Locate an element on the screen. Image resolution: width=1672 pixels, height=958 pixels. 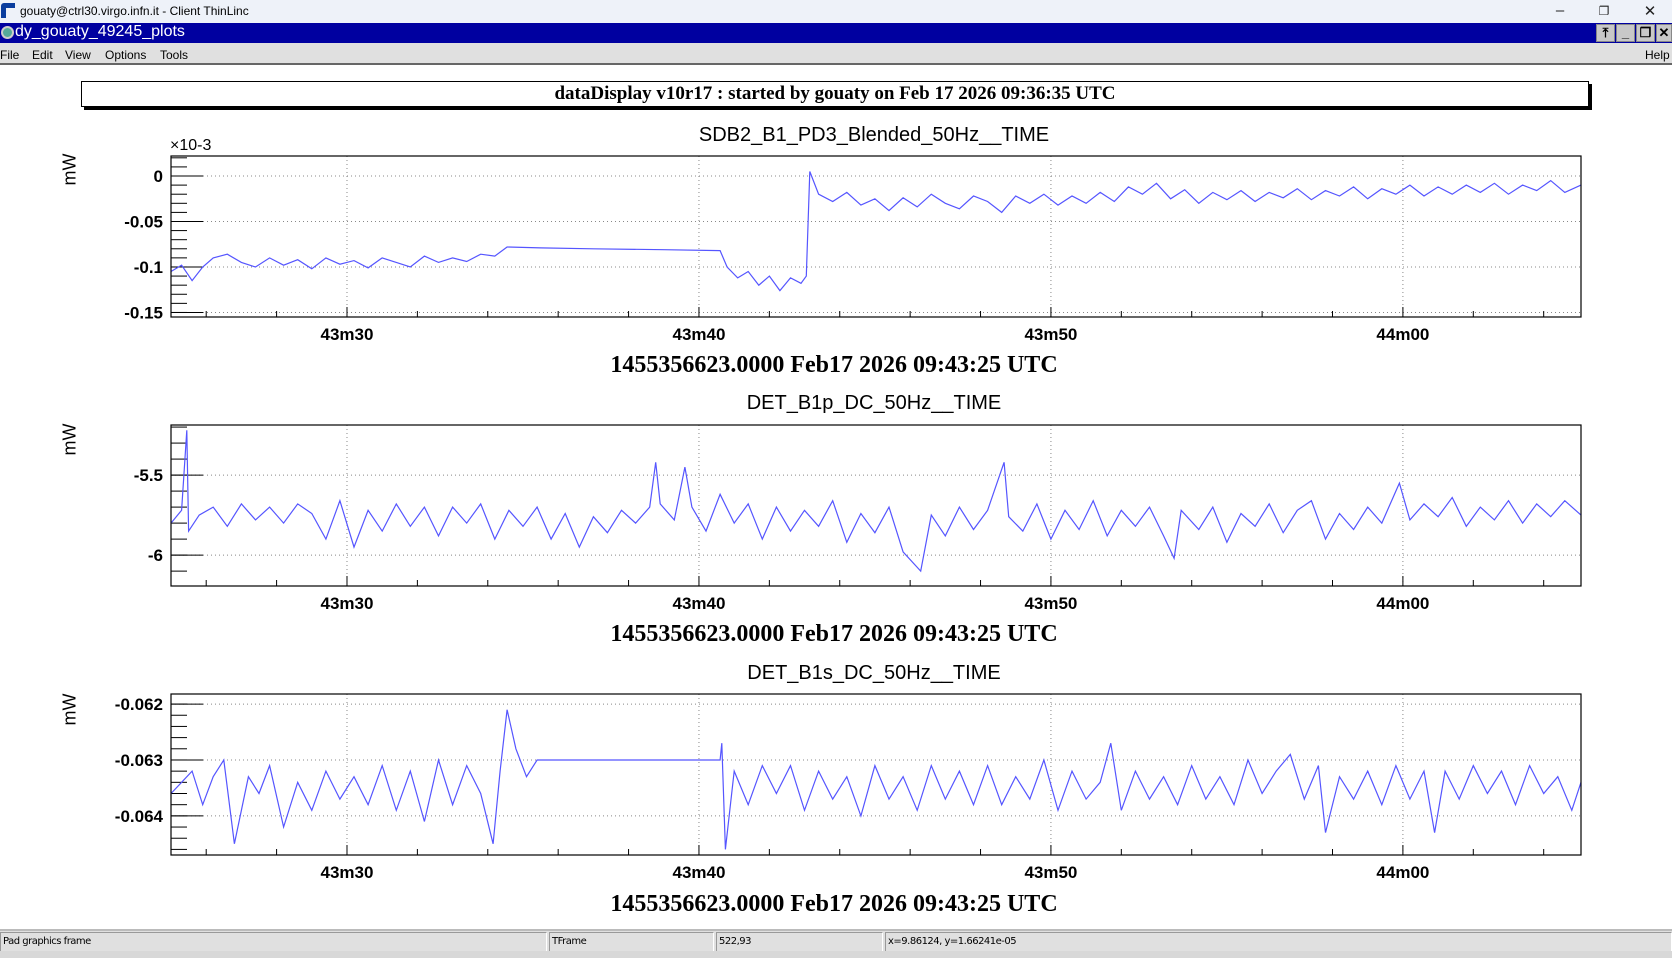
y-tick-label: -0.1 is located at coordinates (148, 267).